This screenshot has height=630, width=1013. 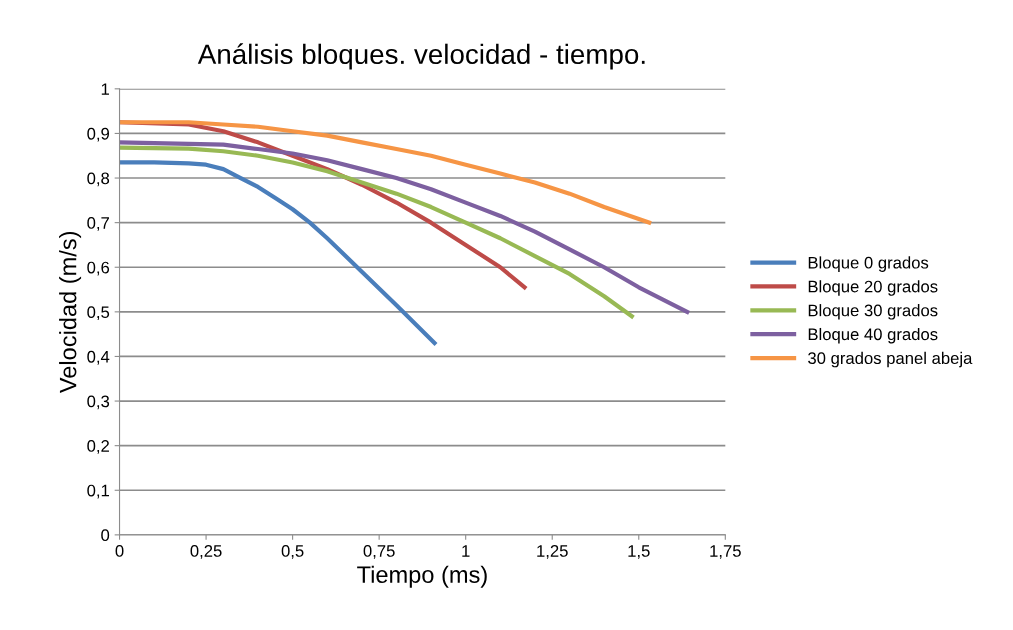 What do you see at coordinates (868, 264) in the screenshot?
I see `legend-label: Bloque 0 grados` at bounding box center [868, 264].